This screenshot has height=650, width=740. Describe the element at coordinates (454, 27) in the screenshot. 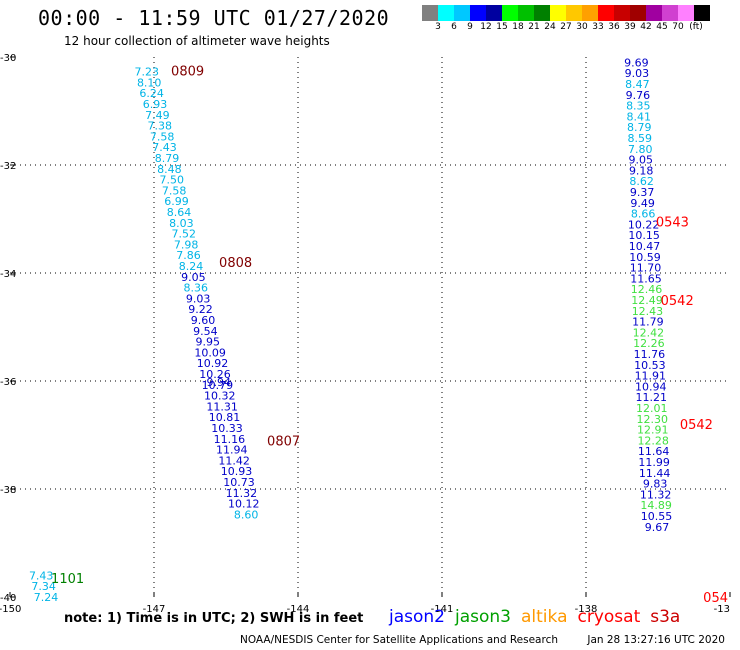

I see `color-scale-label: 6` at that location.